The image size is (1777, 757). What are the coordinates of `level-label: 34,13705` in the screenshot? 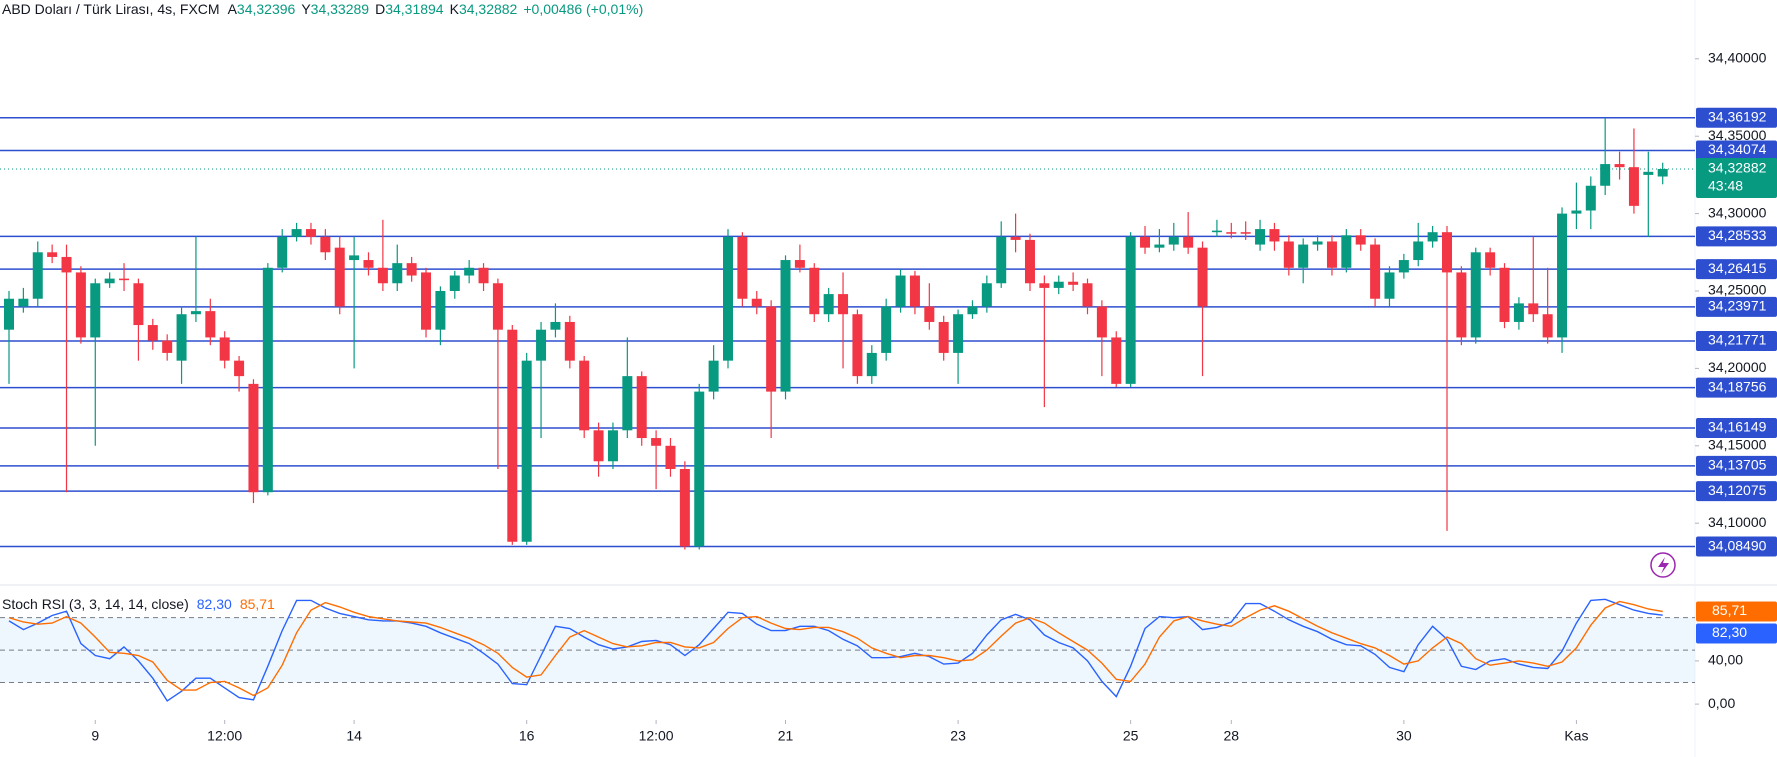 It's located at (1737, 465).